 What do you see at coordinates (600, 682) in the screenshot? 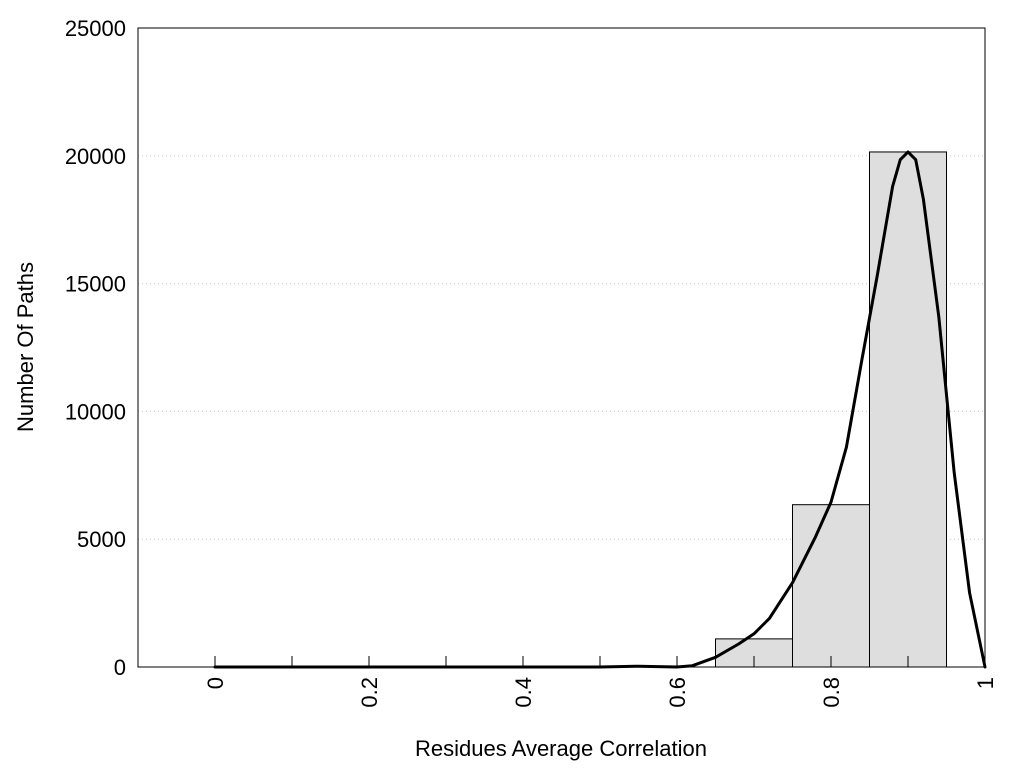
I see `x-axis-ticks: 0 0.2 0.4 0.6 0.8 1` at bounding box center [600, 682].